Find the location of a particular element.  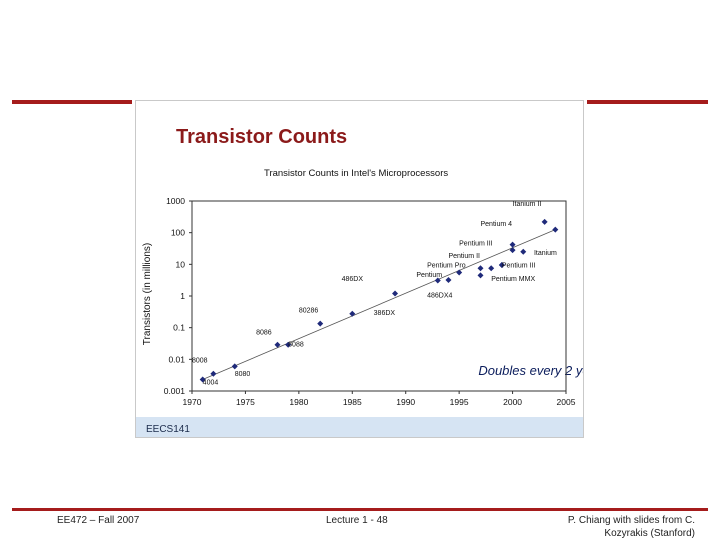

x-tick-label: 2000 is located at coordinates (512, 402).